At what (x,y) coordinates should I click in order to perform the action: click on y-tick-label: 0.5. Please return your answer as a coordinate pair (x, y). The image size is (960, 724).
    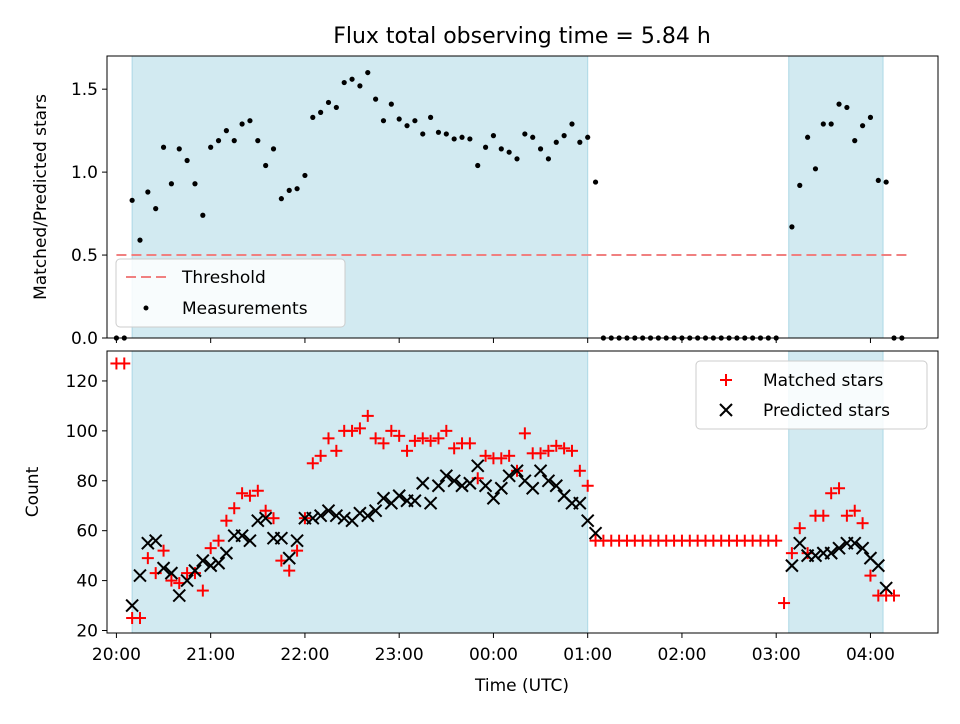
    Looking at the image, I should click on (84, 256).